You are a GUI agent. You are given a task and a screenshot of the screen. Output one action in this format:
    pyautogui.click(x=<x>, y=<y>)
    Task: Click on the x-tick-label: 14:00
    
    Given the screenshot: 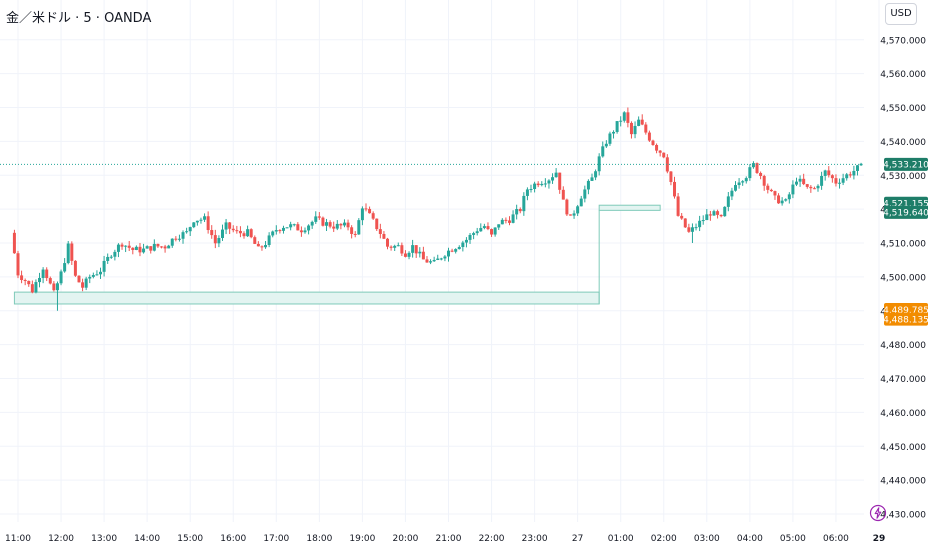 What is the action you would take?
    pyautogui.click(x=147, y=539)
    